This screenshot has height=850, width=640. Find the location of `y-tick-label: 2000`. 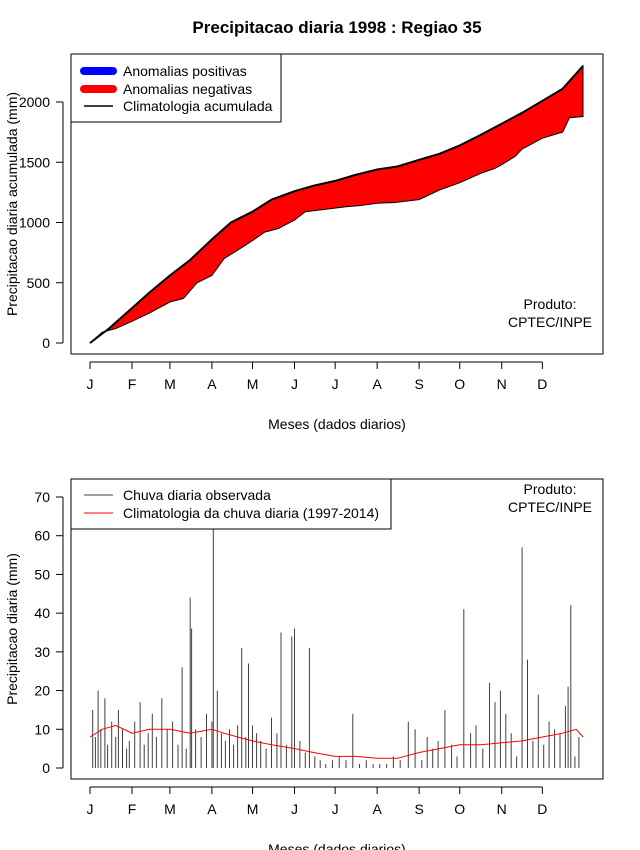

y-tick-label: 2000 is located at coordinates (34, 102).